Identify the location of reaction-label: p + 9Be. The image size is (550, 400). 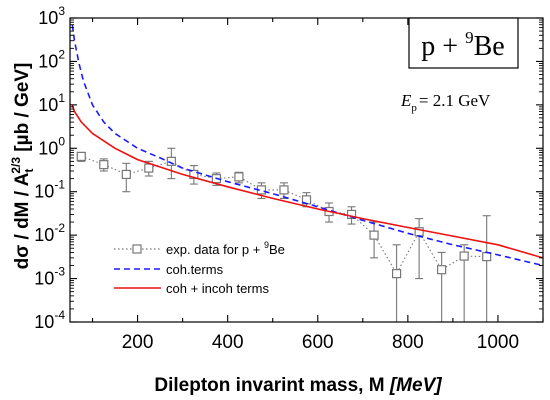
(463, 43).